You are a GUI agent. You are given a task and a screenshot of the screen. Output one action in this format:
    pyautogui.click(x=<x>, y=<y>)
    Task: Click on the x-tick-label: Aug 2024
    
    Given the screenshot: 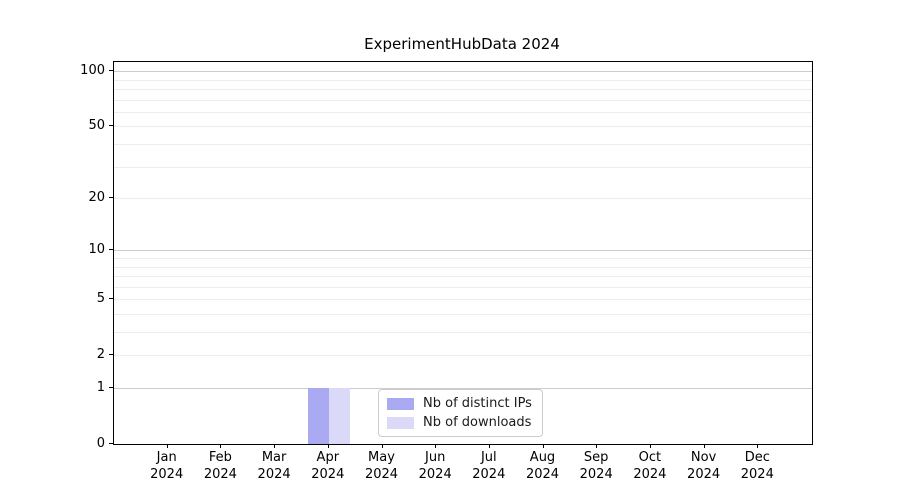 What is the action you would take?
    pyautogui.click(x=543, y=466)
    